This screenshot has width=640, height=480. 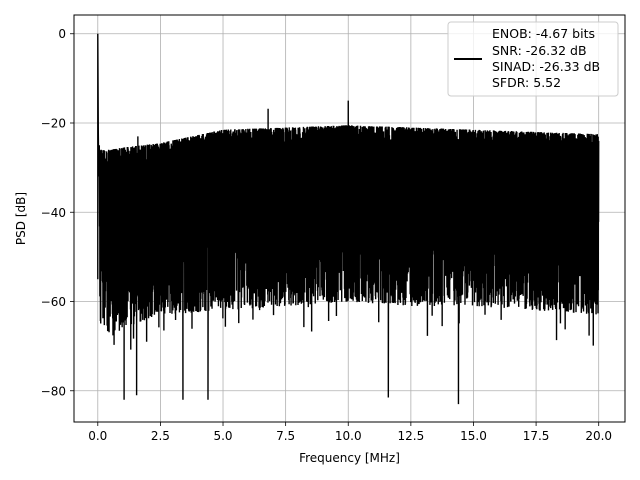 I want to click on legend-line-sinad: SINAD: -26.33 dB, so click(x=546, y=66).